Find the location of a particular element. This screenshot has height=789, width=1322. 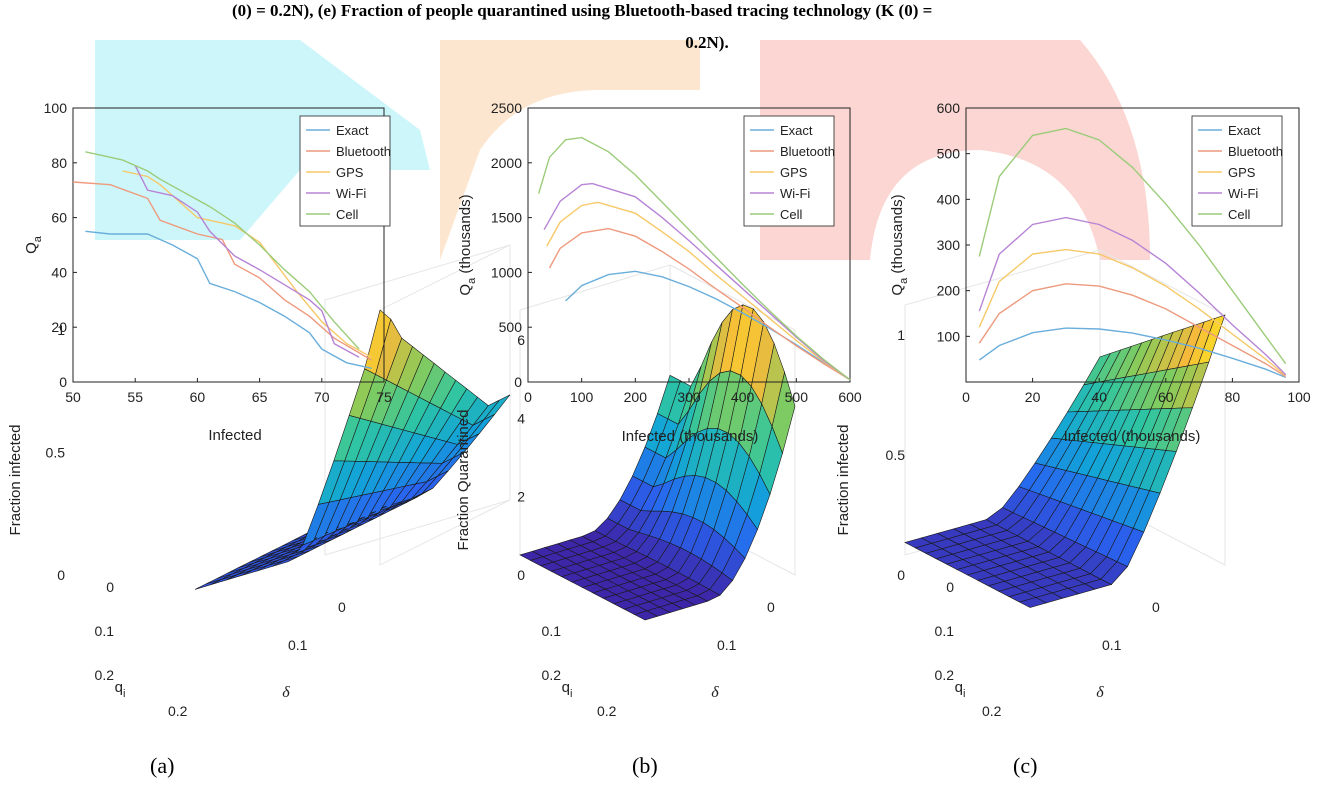

y-axis-label: Qa is located at coordinates (33, 244).